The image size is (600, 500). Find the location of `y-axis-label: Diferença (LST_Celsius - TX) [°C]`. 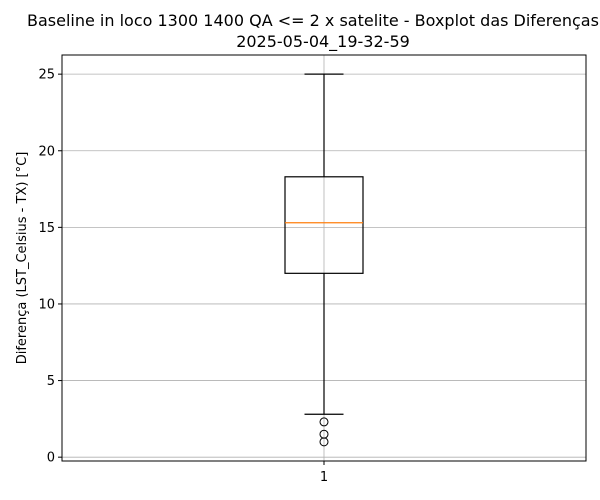

y-axis-label: Diferença (LST_Celsius - TX) [°C] is located at coordinates (22, 258).